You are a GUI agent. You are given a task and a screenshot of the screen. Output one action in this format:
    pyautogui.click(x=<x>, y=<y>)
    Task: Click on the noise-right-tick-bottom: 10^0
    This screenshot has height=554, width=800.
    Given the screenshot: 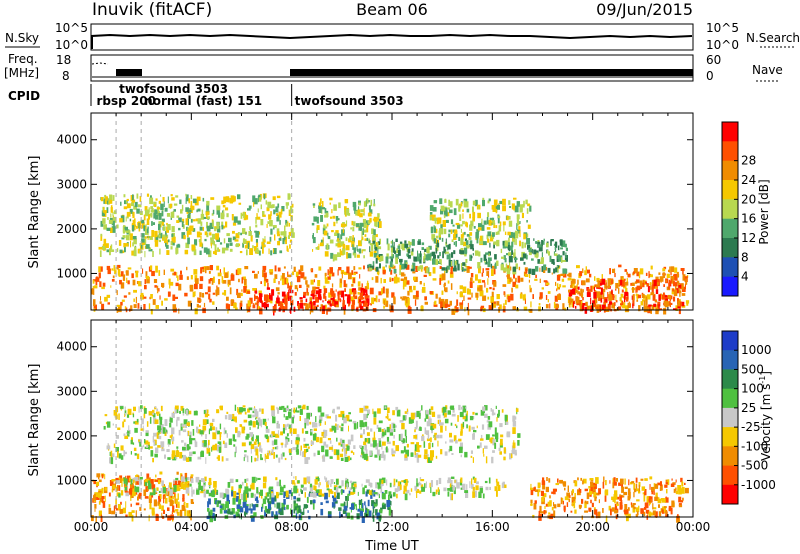 What is the action you would take?
    pyautogui.click(x=722, y=45)
    